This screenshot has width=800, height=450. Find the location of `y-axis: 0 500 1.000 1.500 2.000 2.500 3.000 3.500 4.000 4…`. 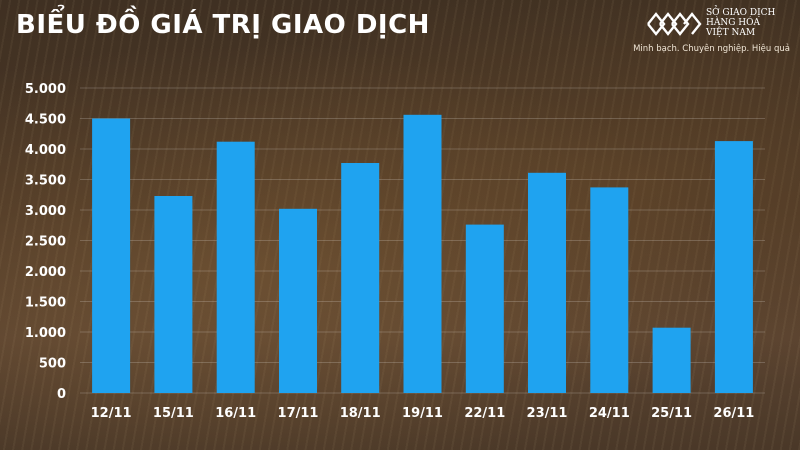

y-axis: 0 500 1.000 1.500 2.000 2.500 3.000 3.500 4.000 4… is located at coordinates (45, 242).